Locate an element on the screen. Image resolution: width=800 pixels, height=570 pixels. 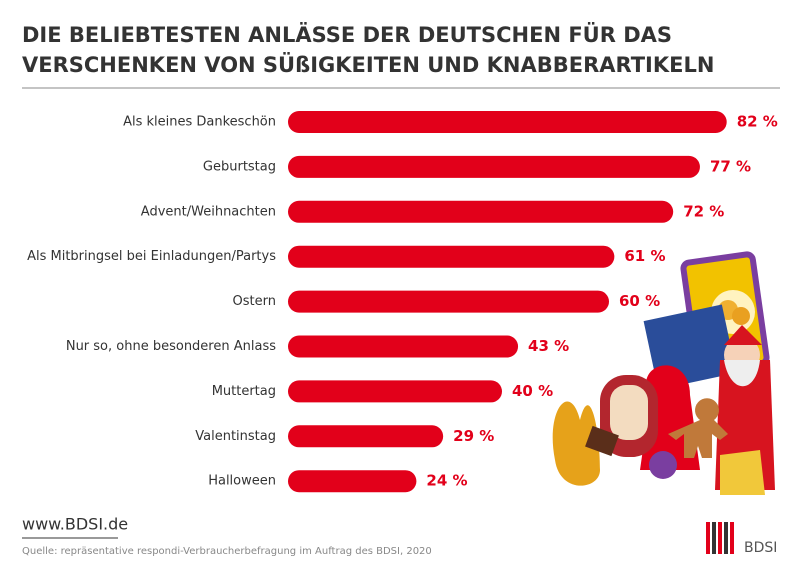
category-label: Muttertag is located at coordinates (244, 391).